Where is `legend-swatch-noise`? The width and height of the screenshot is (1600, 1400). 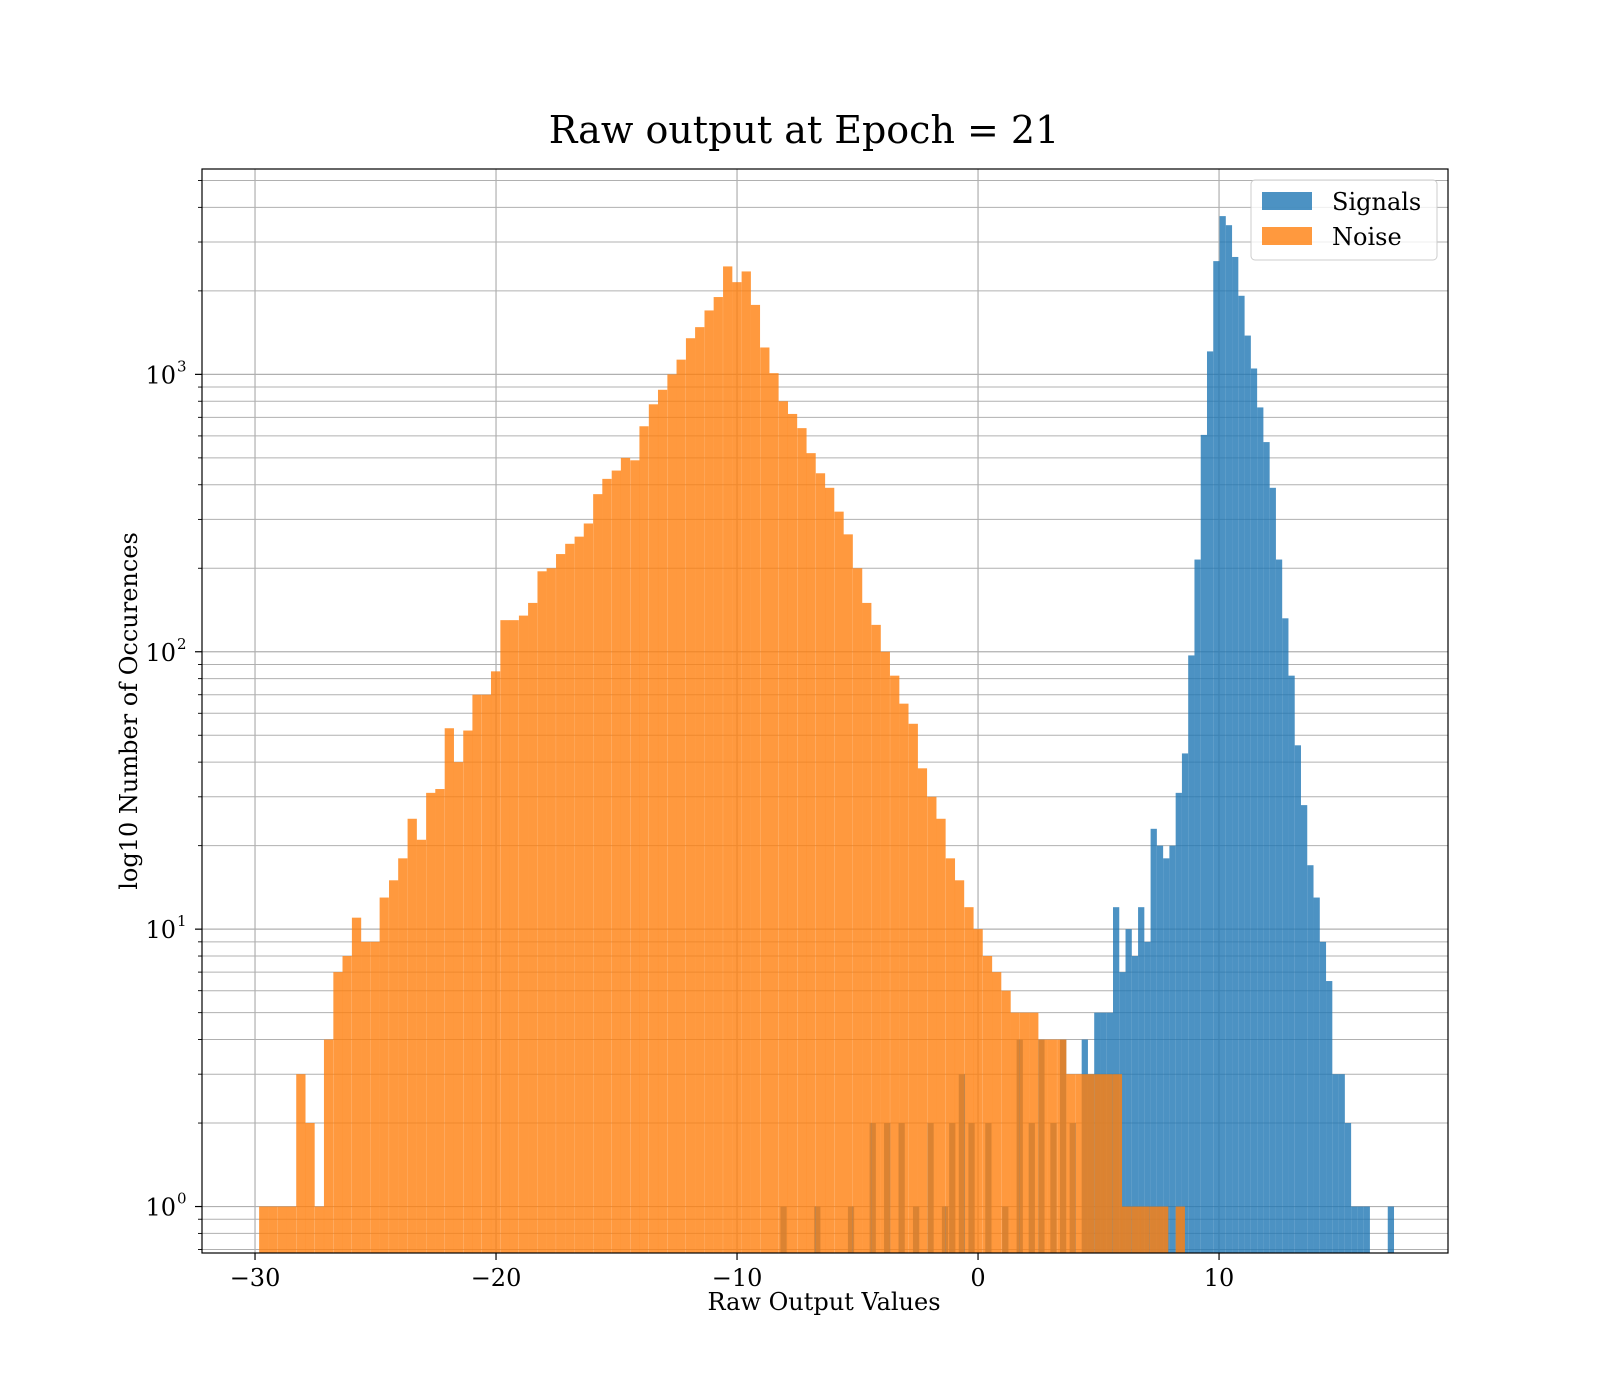 legend-swatch-noise is located at coordinates (1287, 236).